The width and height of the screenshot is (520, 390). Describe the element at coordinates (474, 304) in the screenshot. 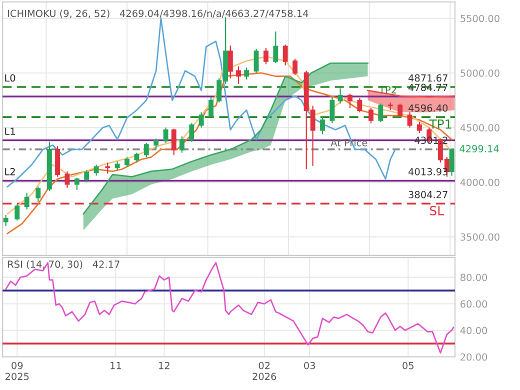

I see `y-tick-label: 60.00` at that location.